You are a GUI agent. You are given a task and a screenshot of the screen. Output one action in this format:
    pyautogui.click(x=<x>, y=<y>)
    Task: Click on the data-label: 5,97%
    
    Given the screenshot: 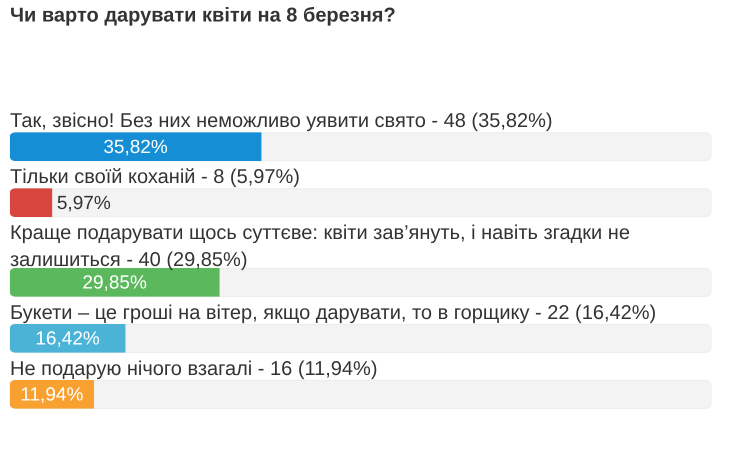 What is the action you would take?
    pyautogui.click(x=83, y=203)
    